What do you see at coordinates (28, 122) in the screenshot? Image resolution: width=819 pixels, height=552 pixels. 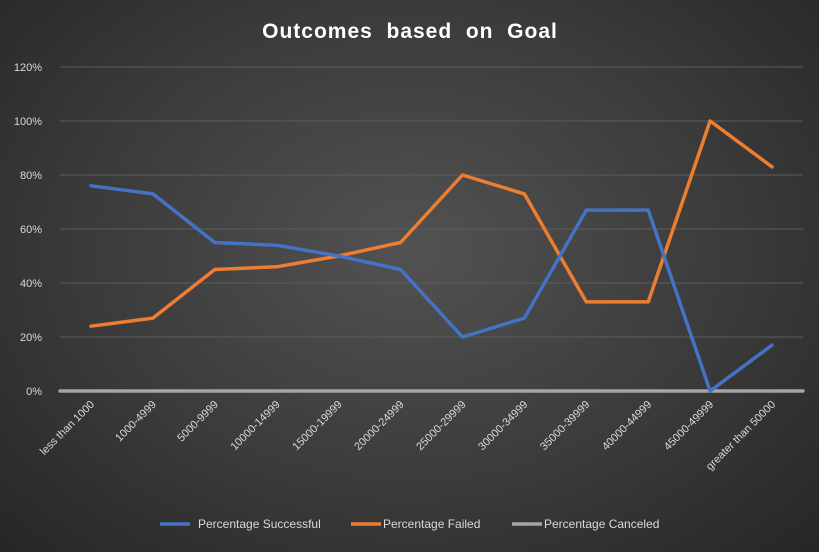 I see `y-tick-label: 100%` at bounding box center [28, 122].